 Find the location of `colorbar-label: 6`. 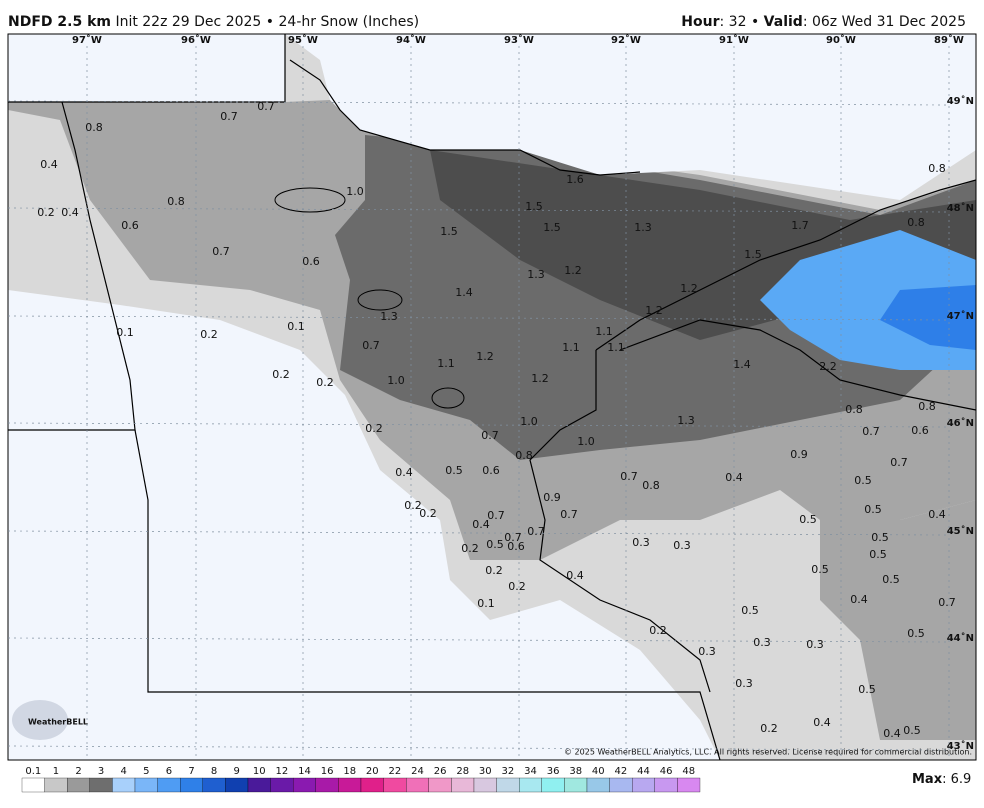

colorbar-label: 6 is located at coordinates (169, 771).